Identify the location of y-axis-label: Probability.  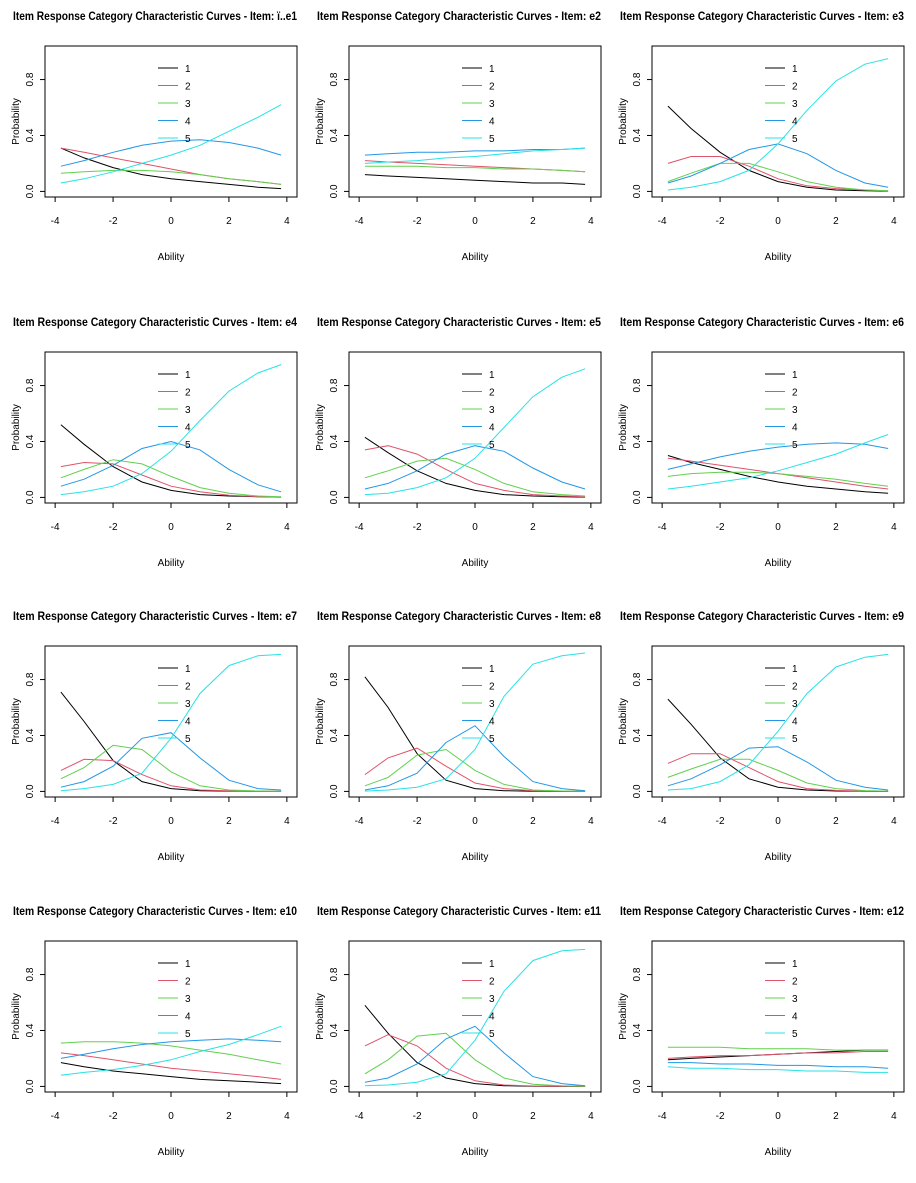
(623, 721).